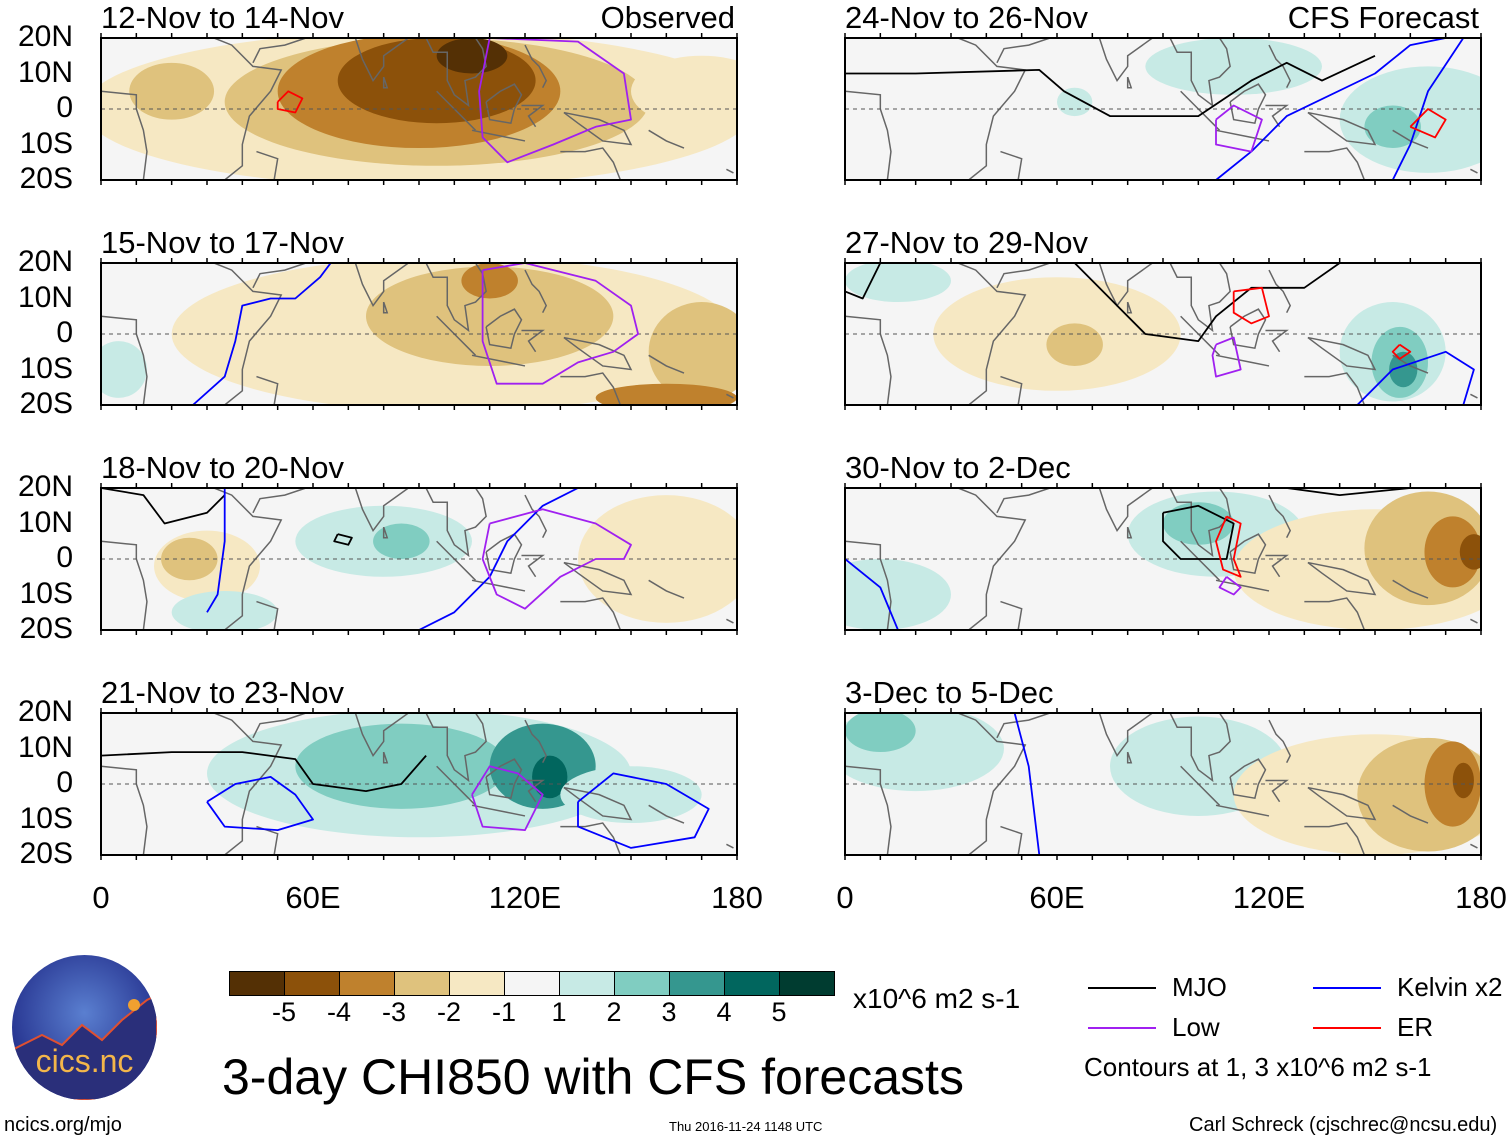 The height and width of the screenshot is (1142, 1510). I want to click on panel-title: 24-Nov to 26-Nov, so click(966, 17).